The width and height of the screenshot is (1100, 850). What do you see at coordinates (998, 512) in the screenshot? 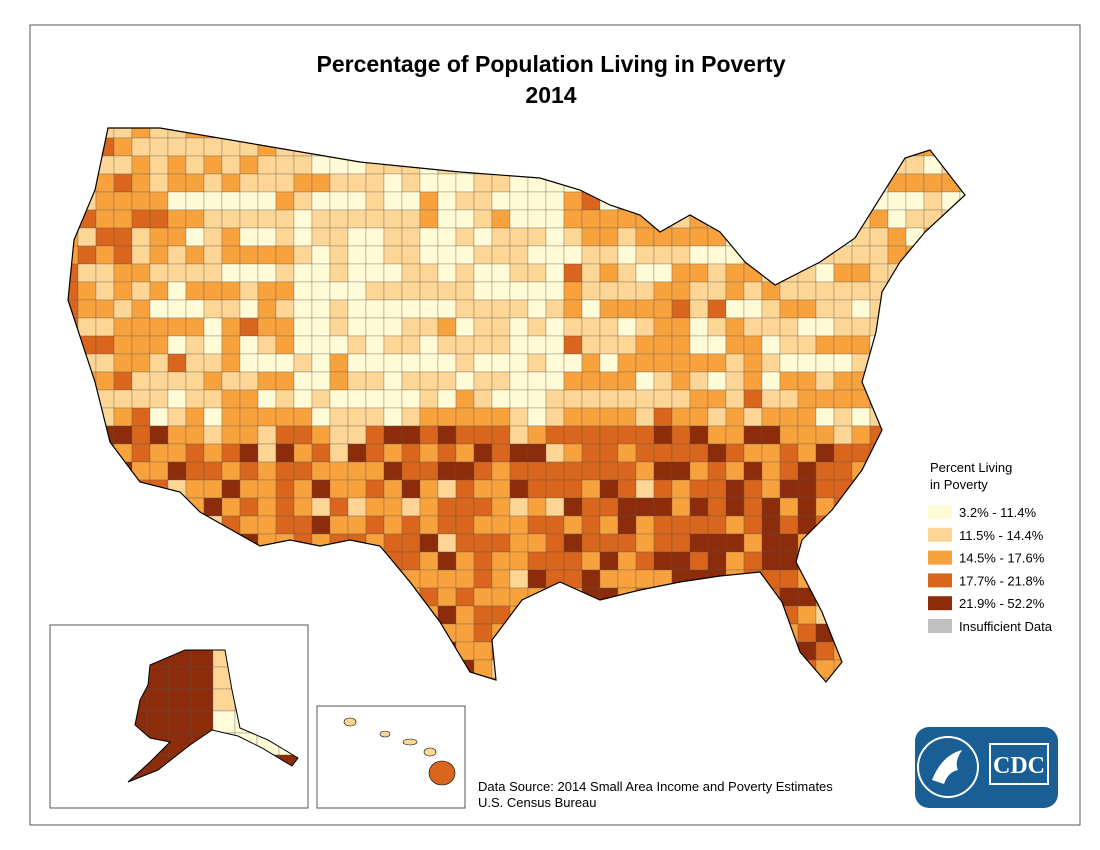
I see `legend-label: 3.2% - 11.4%` at bounding box center [998, 512].